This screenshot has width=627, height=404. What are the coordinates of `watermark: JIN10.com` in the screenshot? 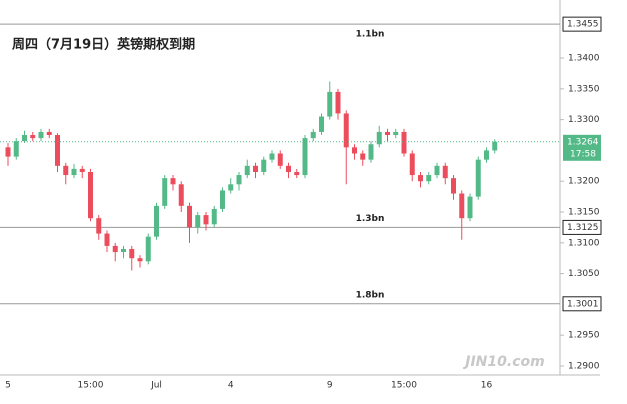 It's located at (503, 362).